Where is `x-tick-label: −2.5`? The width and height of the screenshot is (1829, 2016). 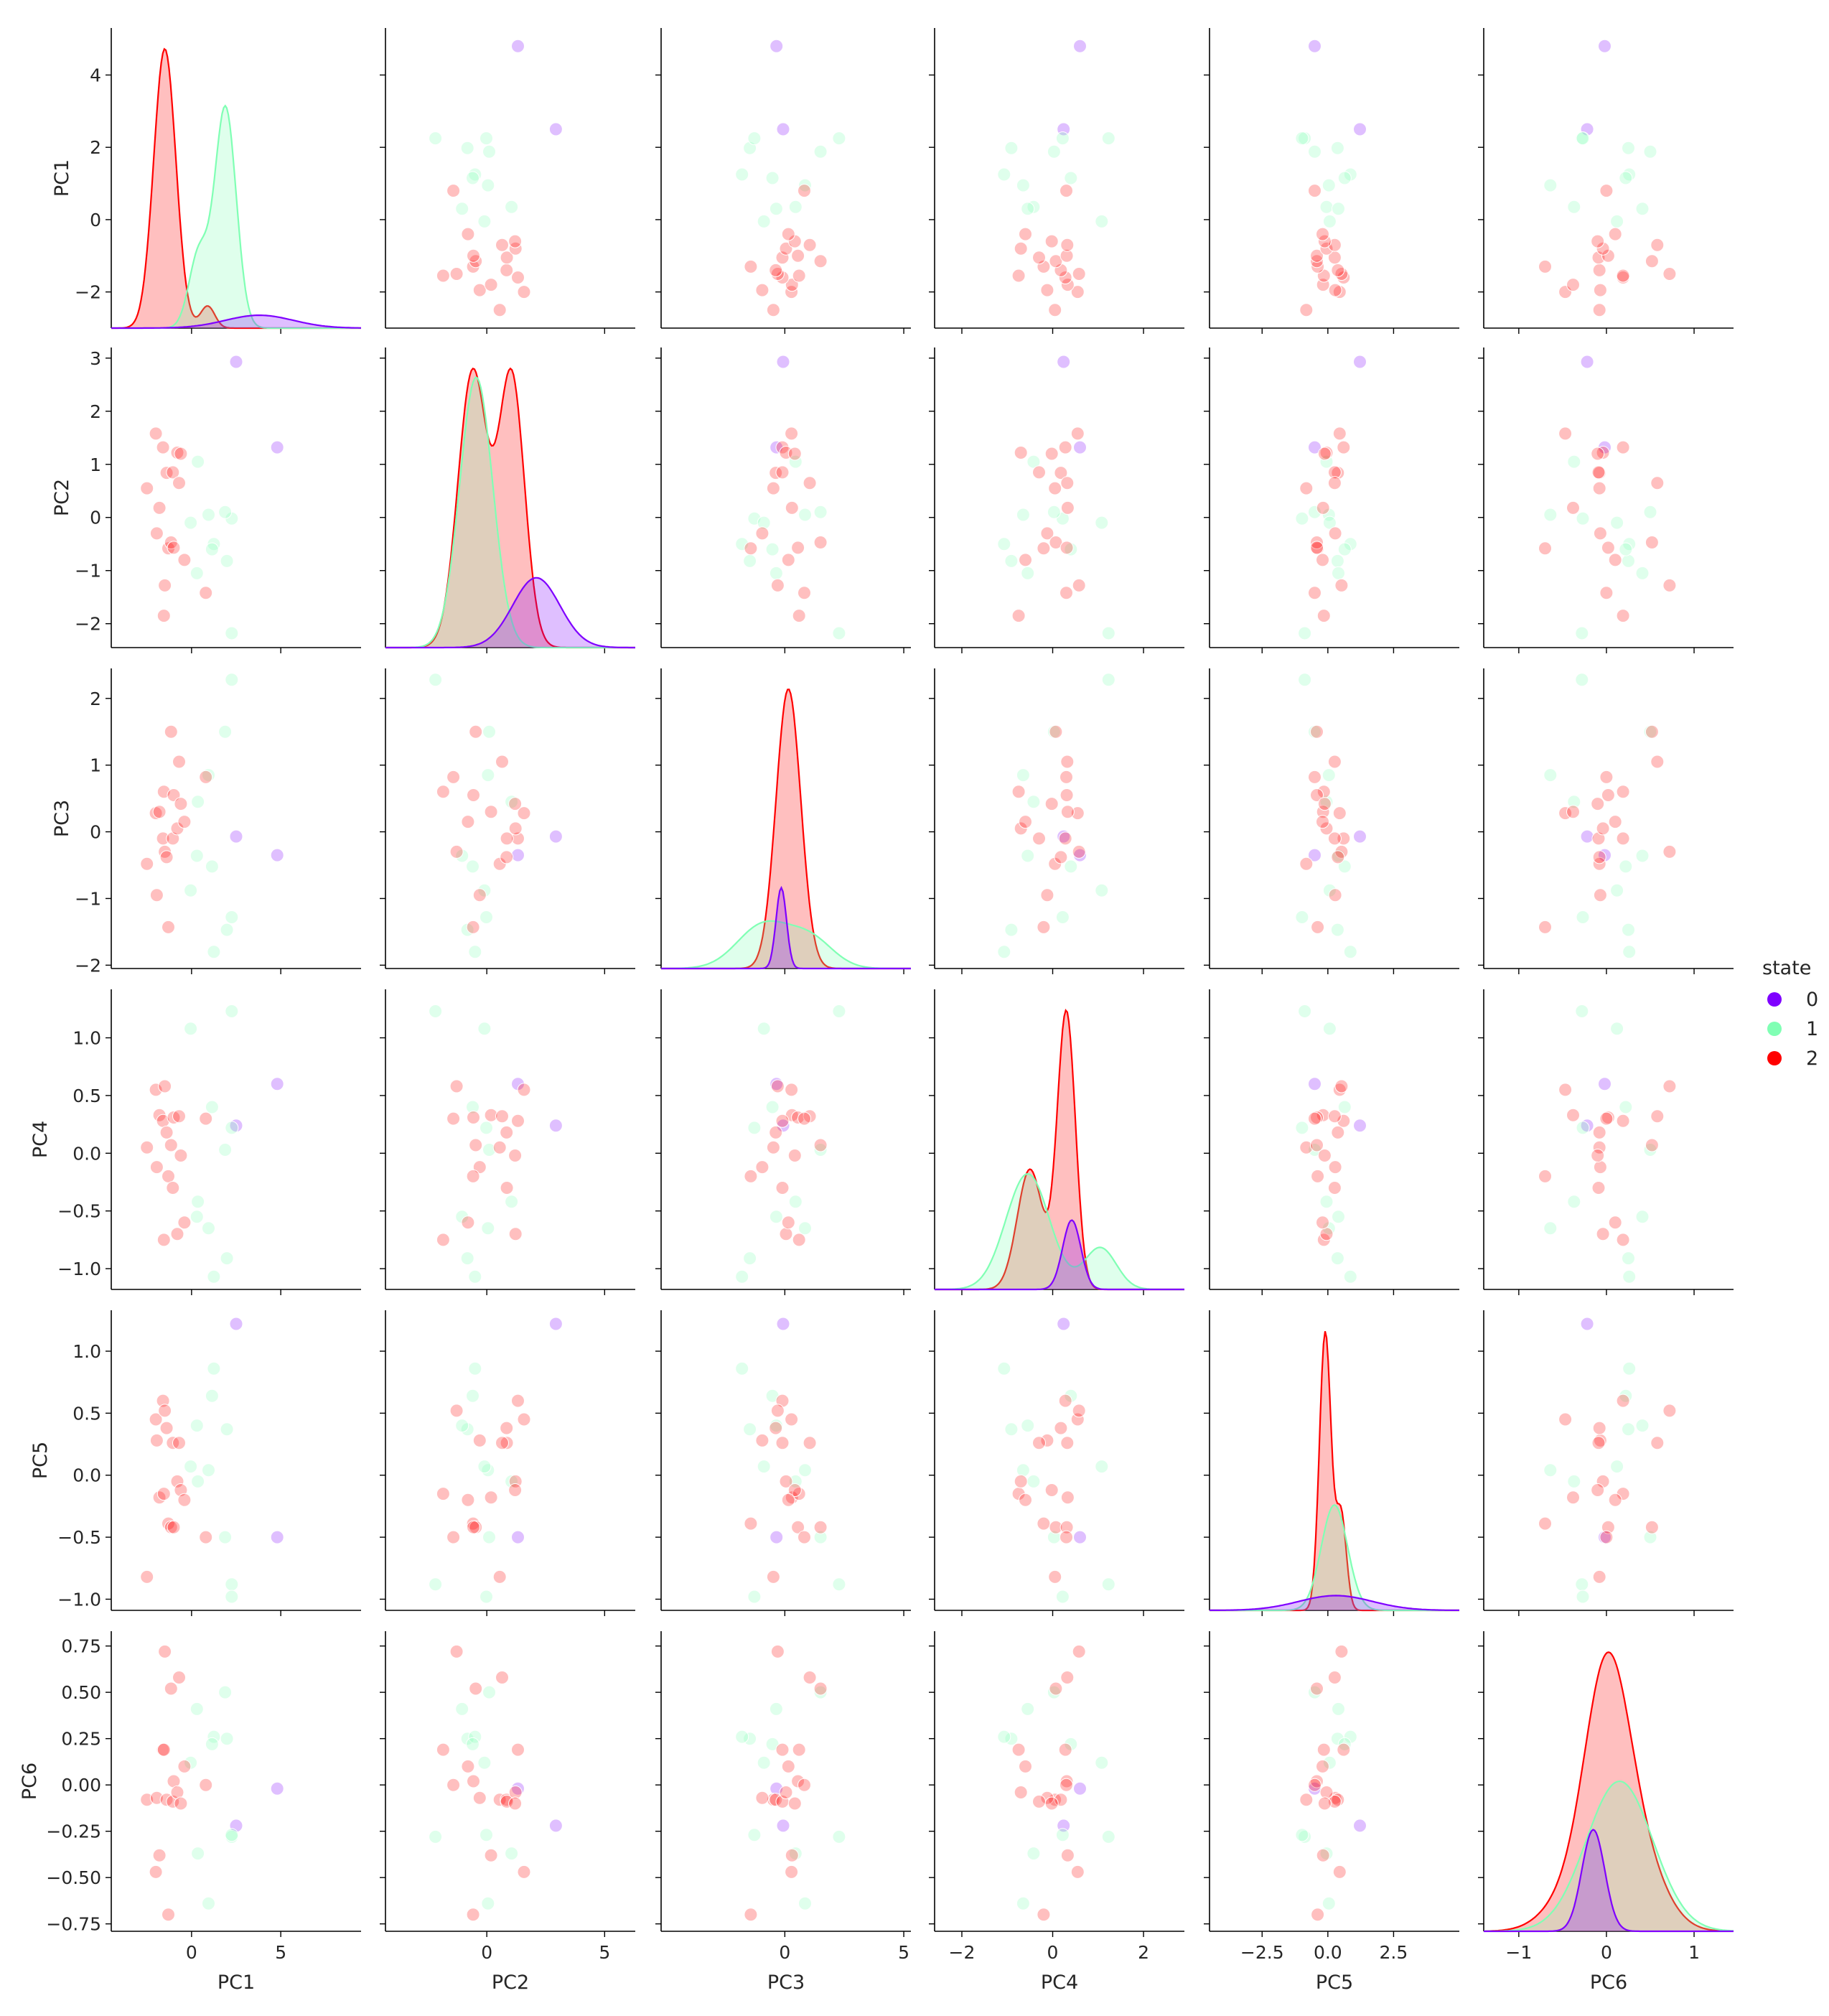 x-tick-label: −2.5 is located at coordinates (1262, 1952).